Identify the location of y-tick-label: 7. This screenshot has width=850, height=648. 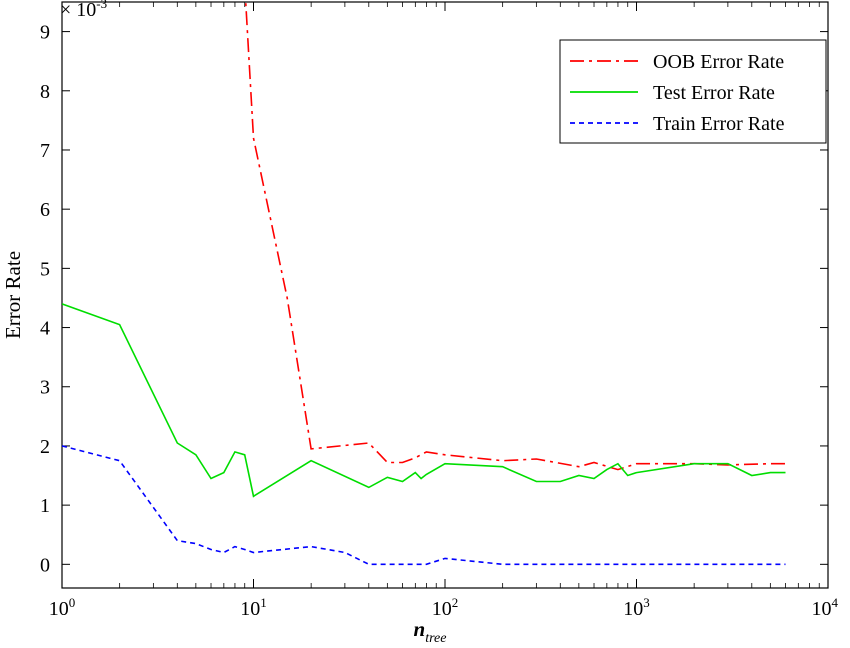
(45, 151).